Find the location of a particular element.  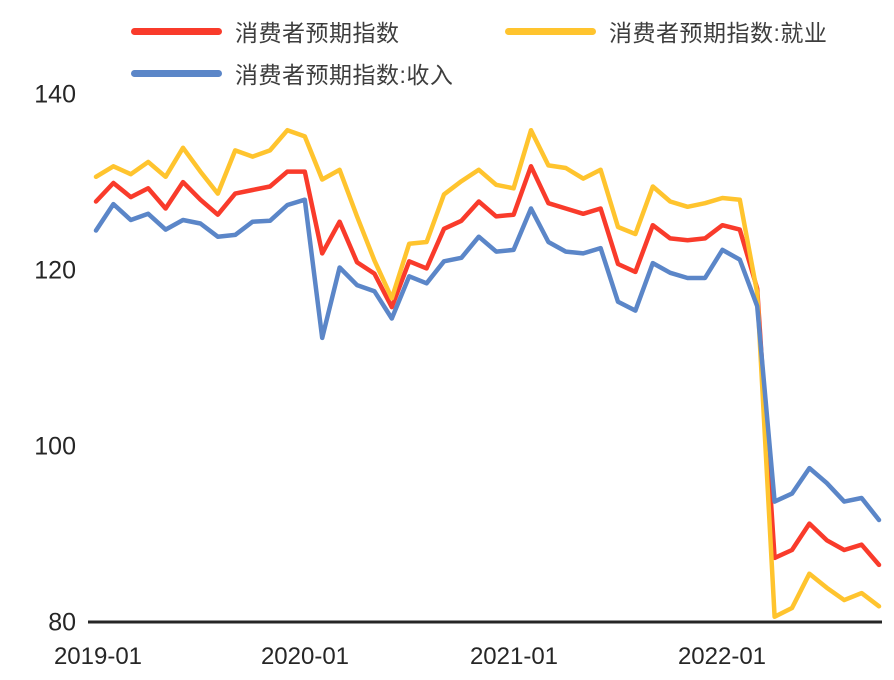

legend-label-expectation: 消费者预期指数 is located at coordinates (317, 33).